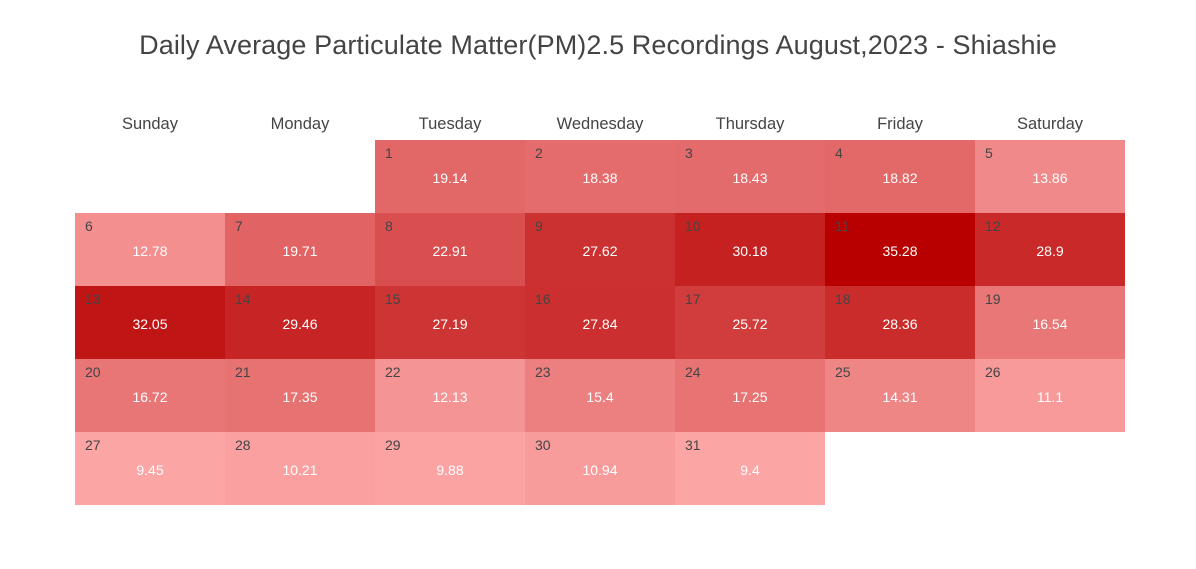 This screenshot has width=1196, height=569. What do you see at coordinates (1050, 249) in the screenshot?
I see `day-cell-12: 12 28.9` at bounding box center [1050, 249].